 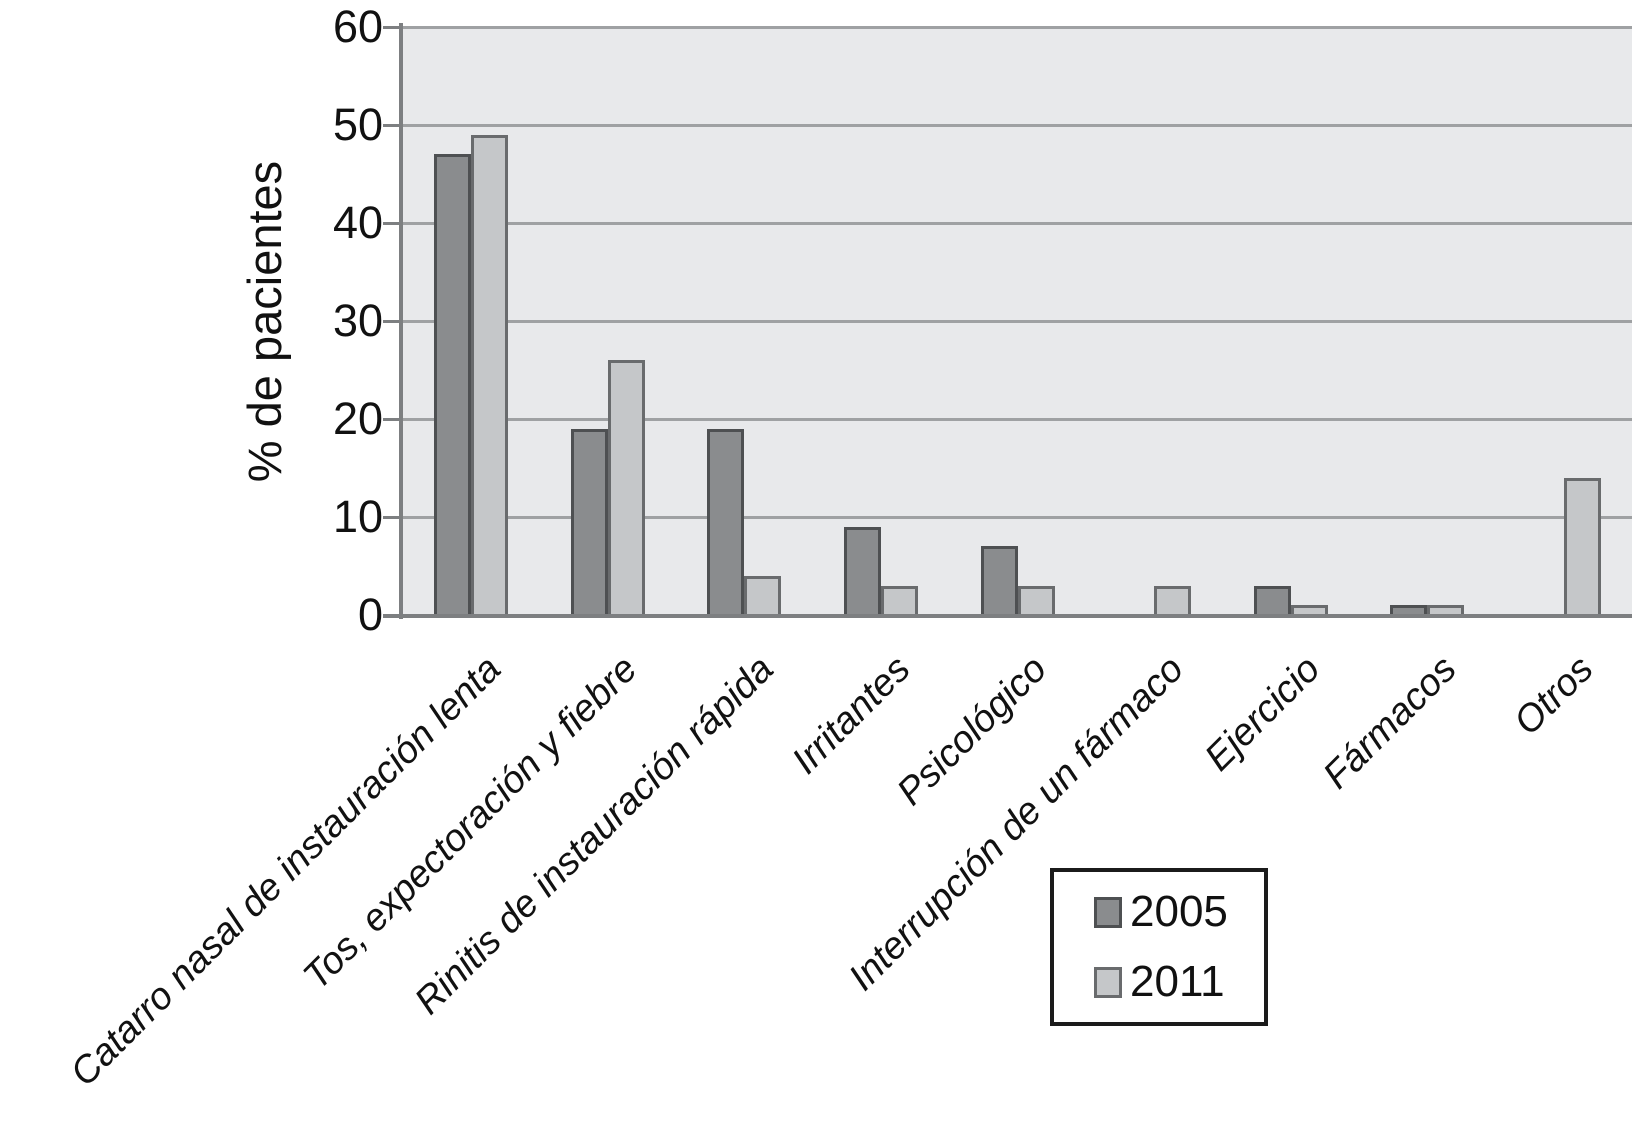 I want to click on legend-swatch-2011, so click(x=1108, y=982).